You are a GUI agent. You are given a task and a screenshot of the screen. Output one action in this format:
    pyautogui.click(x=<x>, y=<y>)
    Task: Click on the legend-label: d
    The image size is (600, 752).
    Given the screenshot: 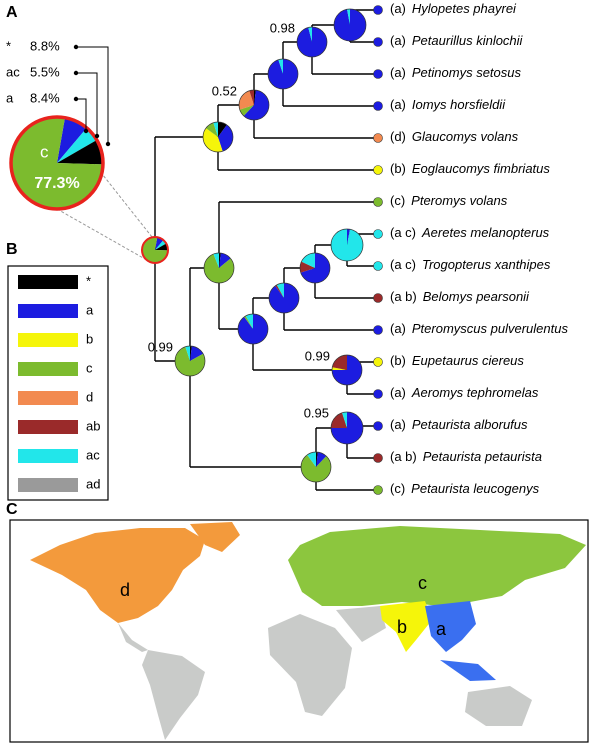 What is the action you would take?
    pyautogui.click(x=89, y=396)
    